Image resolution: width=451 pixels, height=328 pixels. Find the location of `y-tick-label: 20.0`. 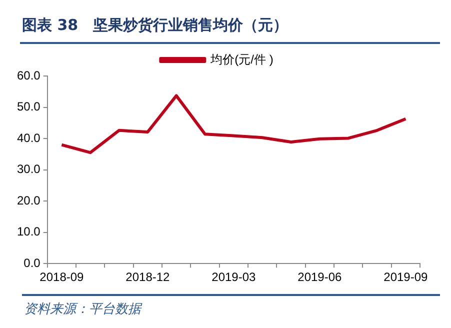

y-tick-label: 20.0 is located at coordinates (28, 200).